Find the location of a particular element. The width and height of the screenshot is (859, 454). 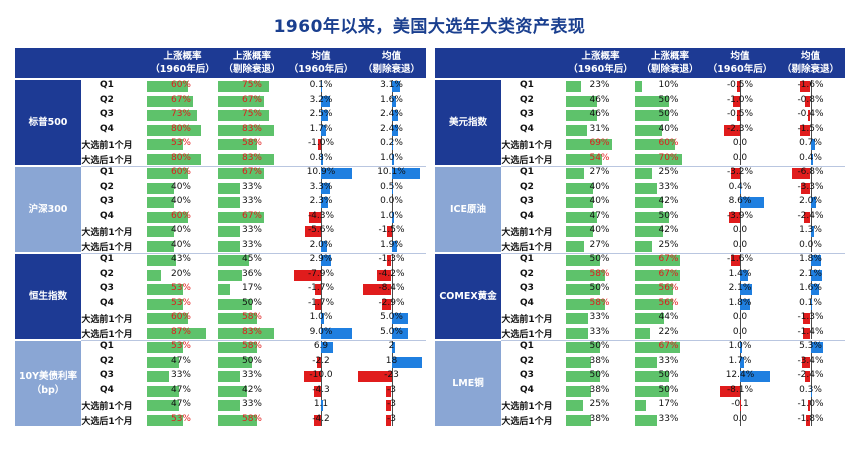

probability-value: 83% is located at coordinates (251, 331).